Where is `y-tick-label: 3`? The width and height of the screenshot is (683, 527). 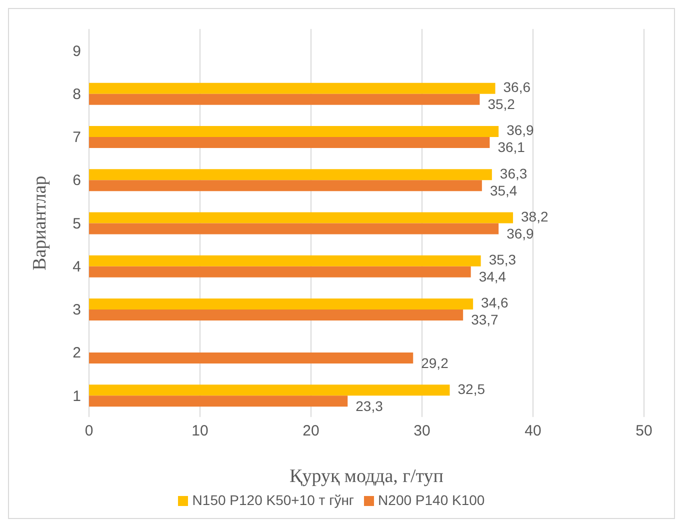 y-tick-label: 3 is located at coordinates (76, 310).